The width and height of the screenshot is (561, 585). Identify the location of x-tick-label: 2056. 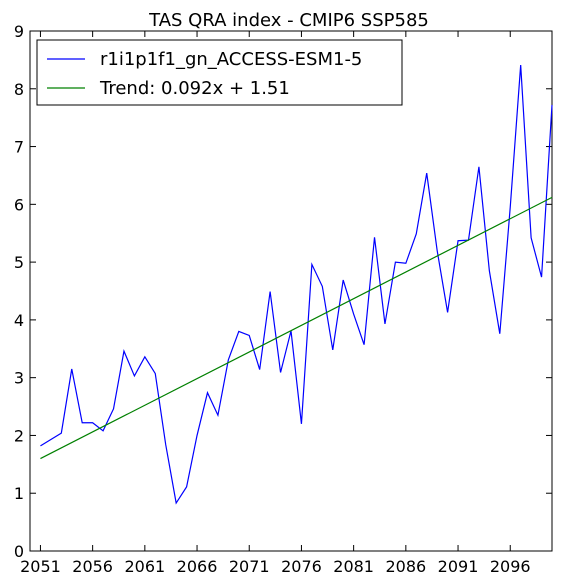
(92, 566).